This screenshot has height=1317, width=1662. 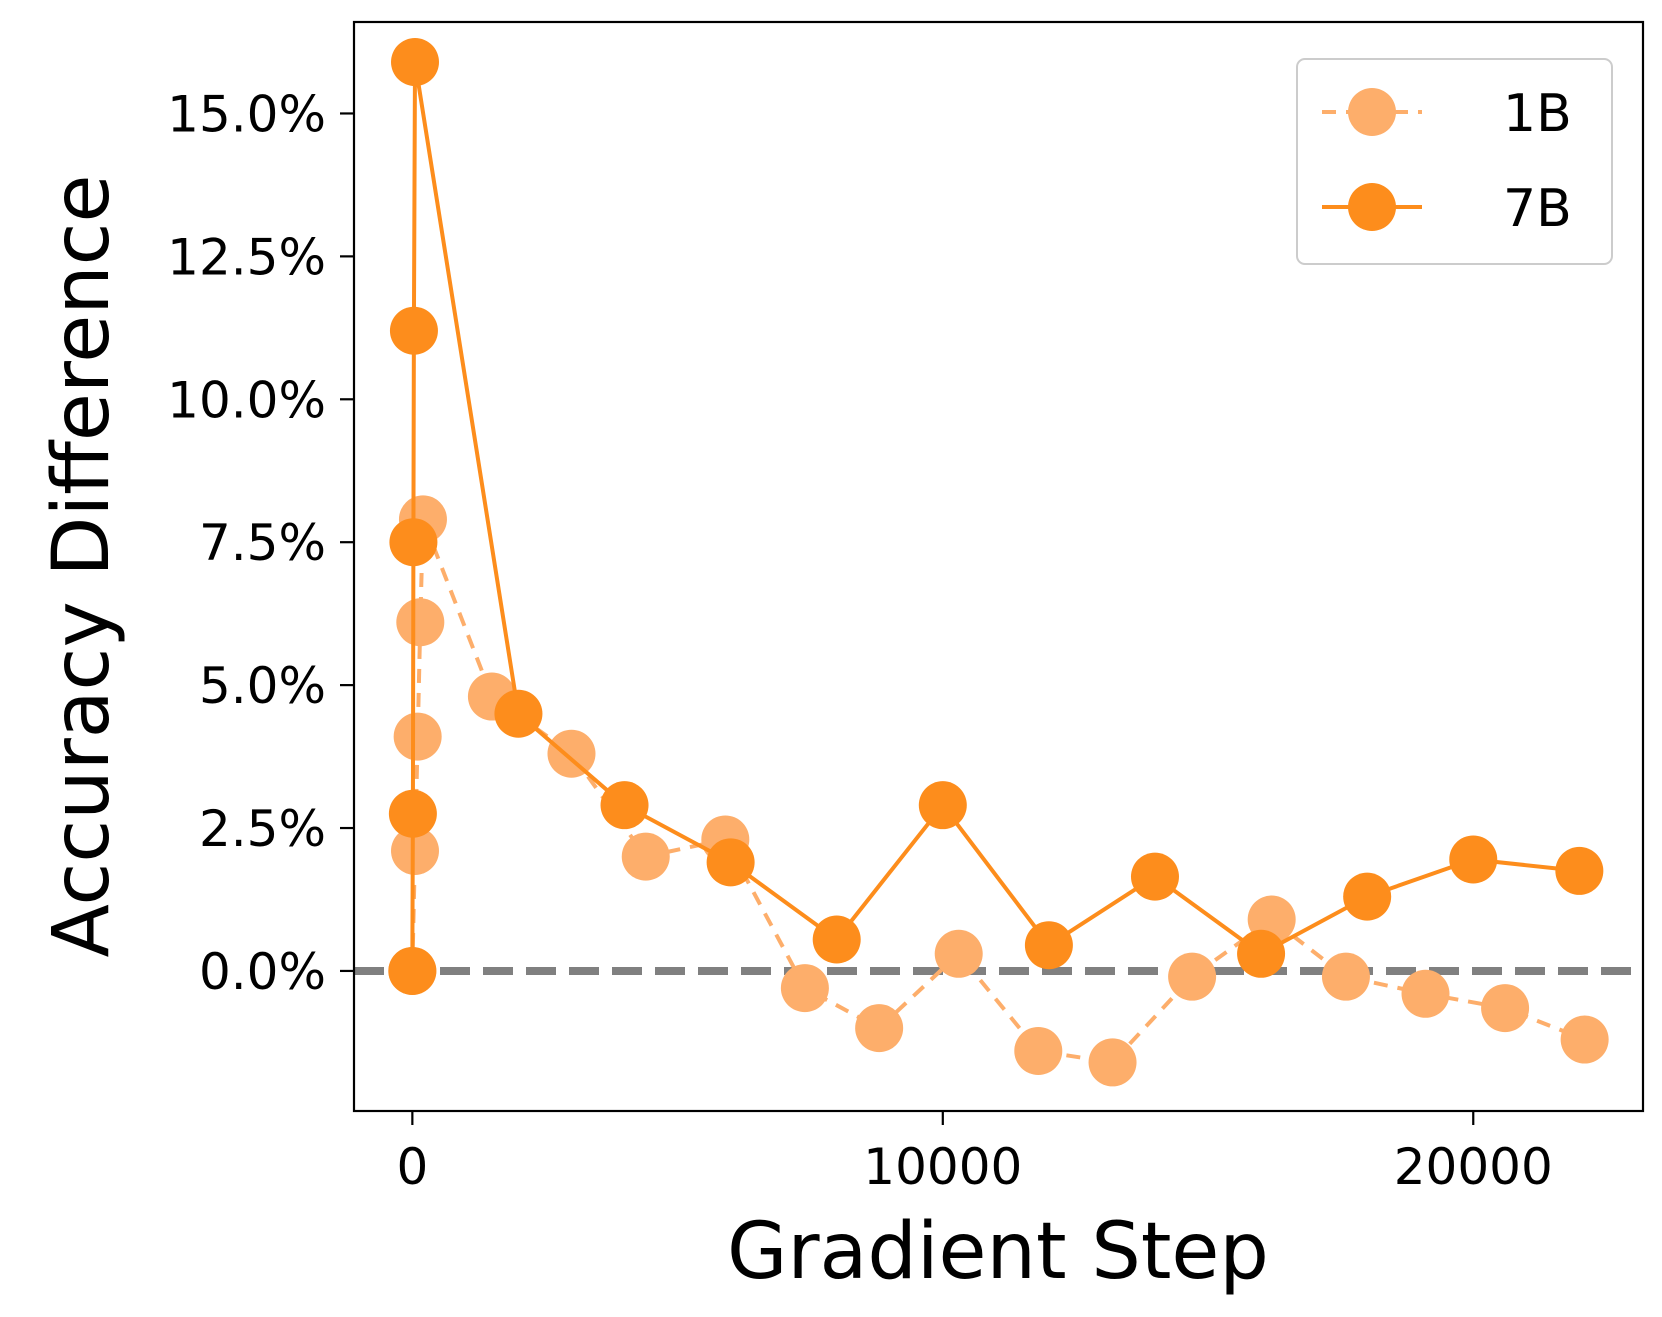 I want to click on x-axis-title: Gradient Step, so click(x=998, y=1252).